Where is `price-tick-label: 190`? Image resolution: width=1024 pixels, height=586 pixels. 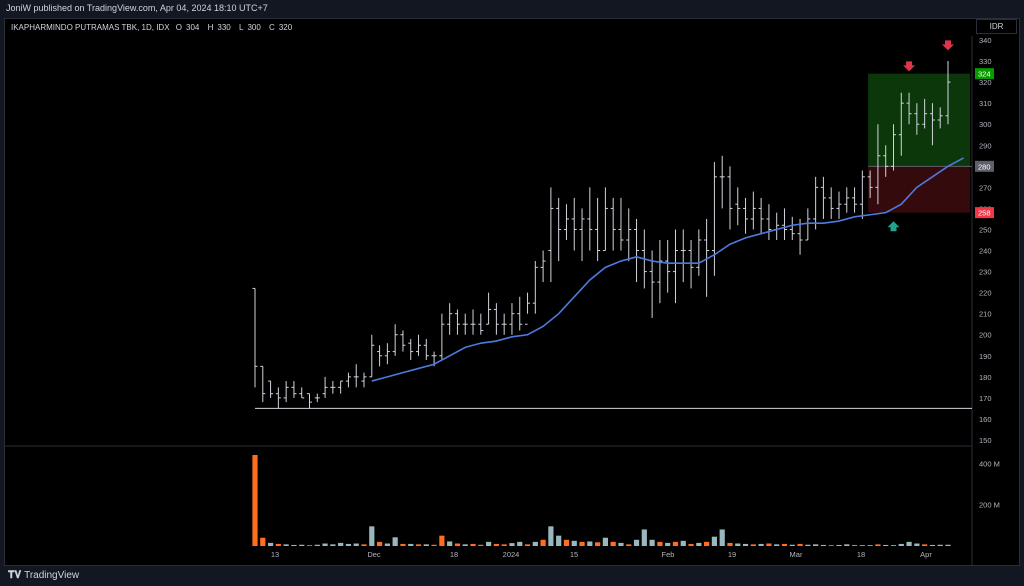 price-tick-label: 190 is located at coordinates (985, 356).